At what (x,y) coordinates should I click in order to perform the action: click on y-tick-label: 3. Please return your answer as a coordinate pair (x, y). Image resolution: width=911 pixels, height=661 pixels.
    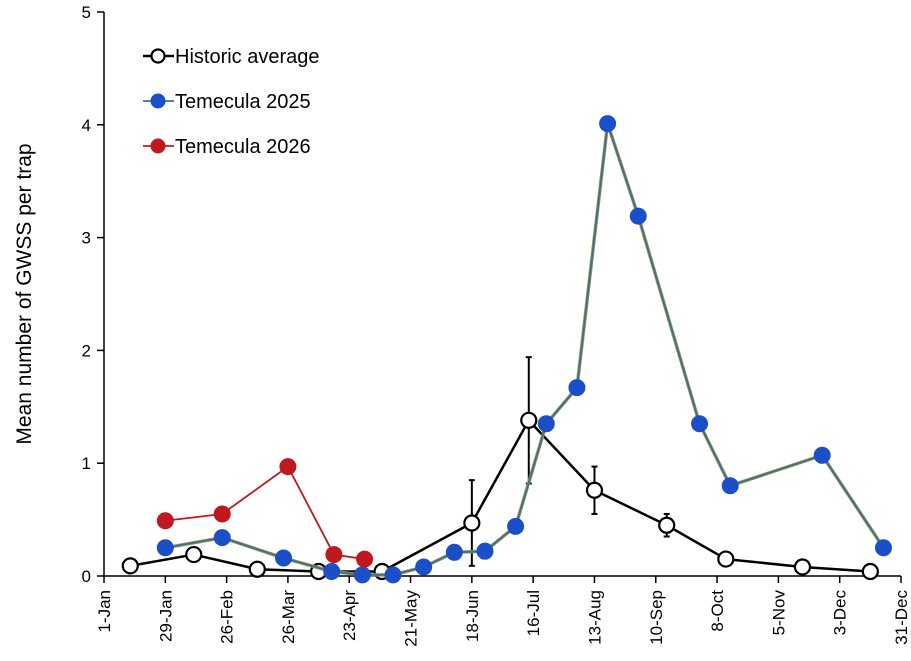
    Looking at the image, I should click on (86, 238).